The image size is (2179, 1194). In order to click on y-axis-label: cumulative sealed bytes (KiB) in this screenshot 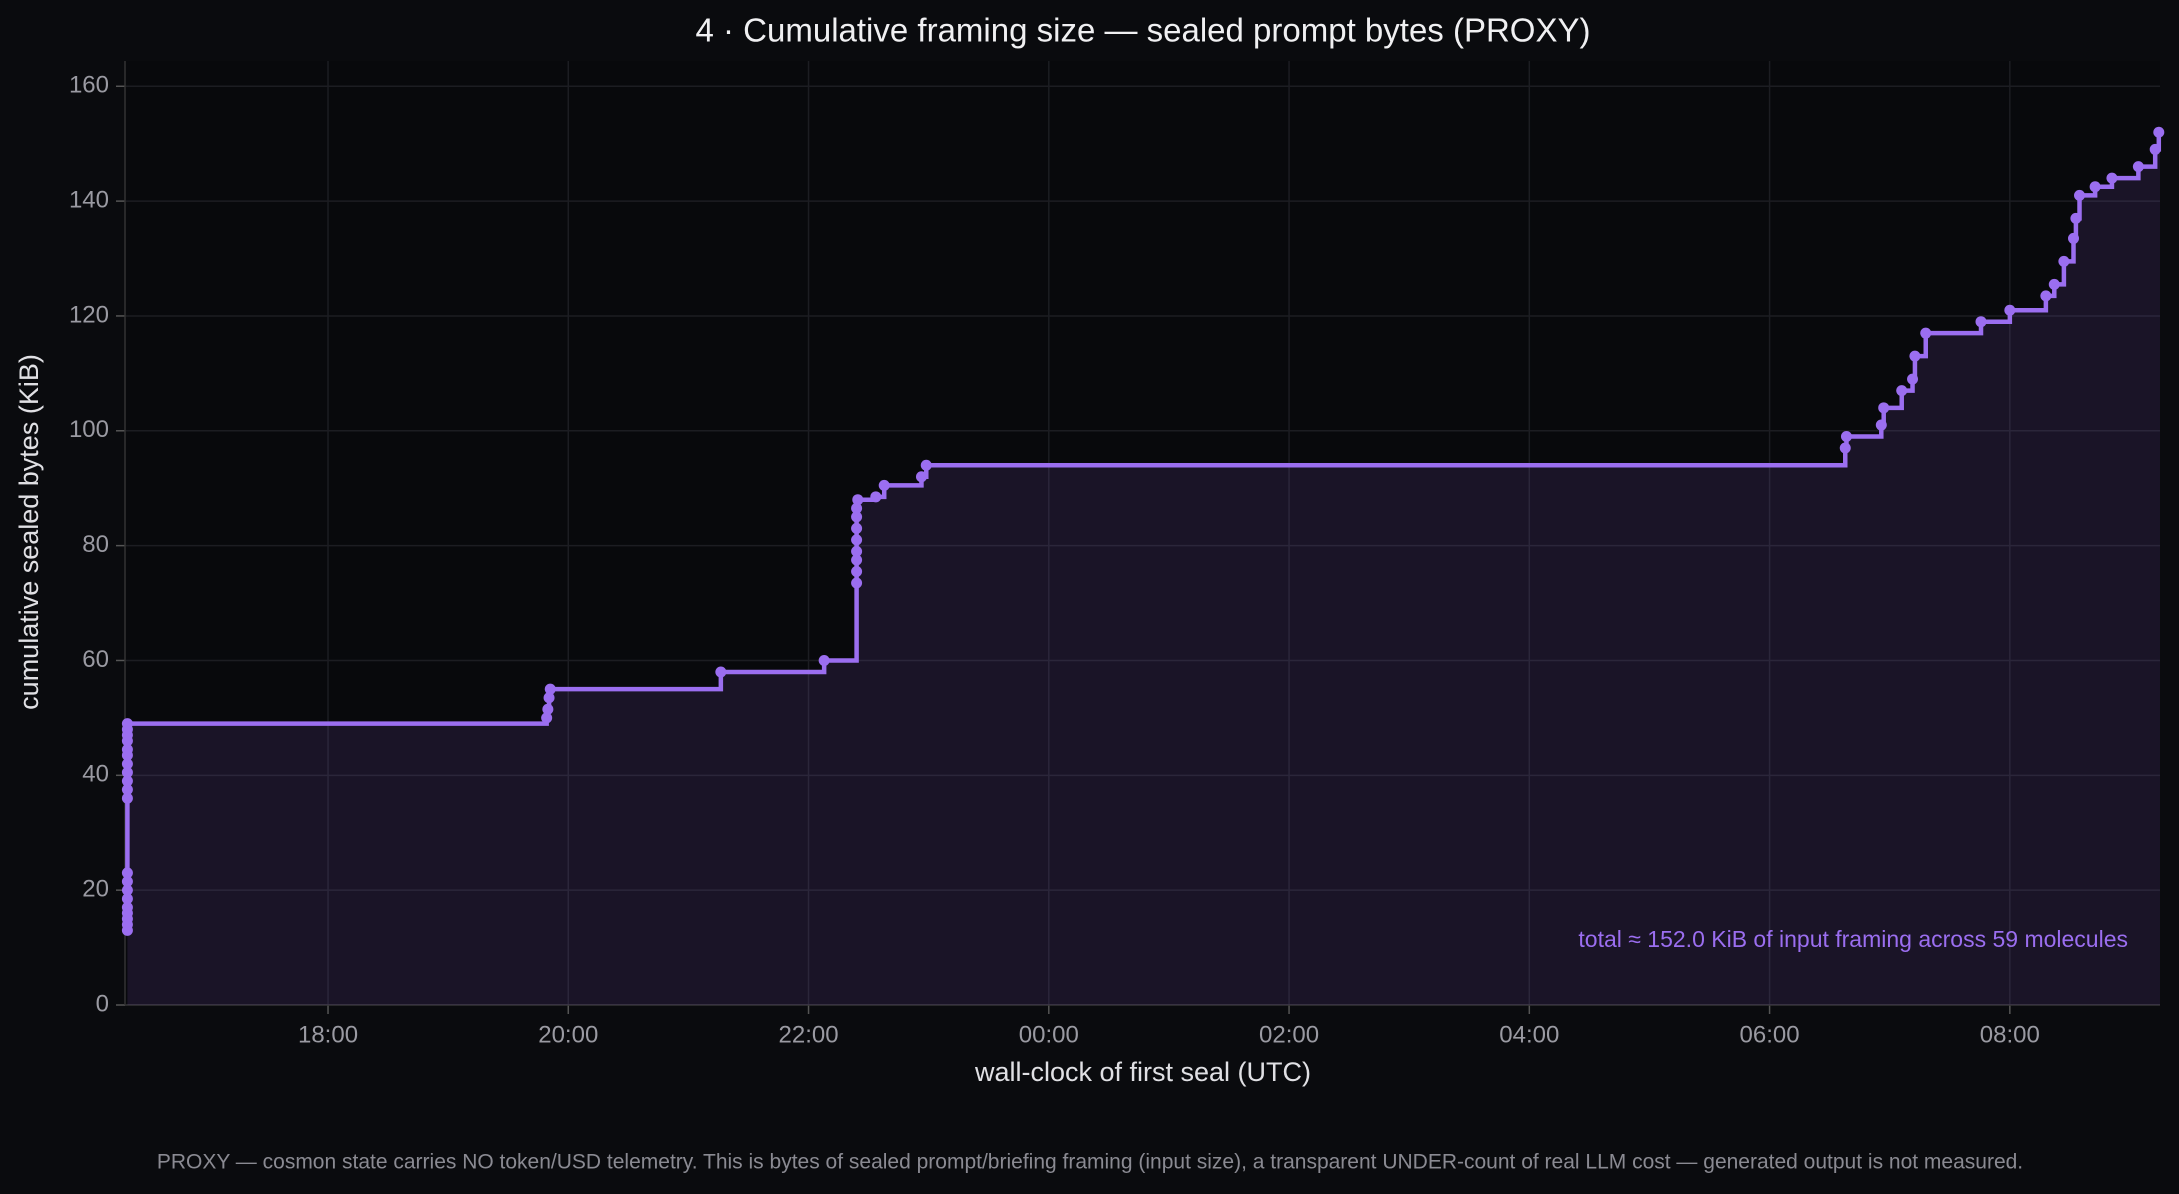, I will do `click(29, 532)`.